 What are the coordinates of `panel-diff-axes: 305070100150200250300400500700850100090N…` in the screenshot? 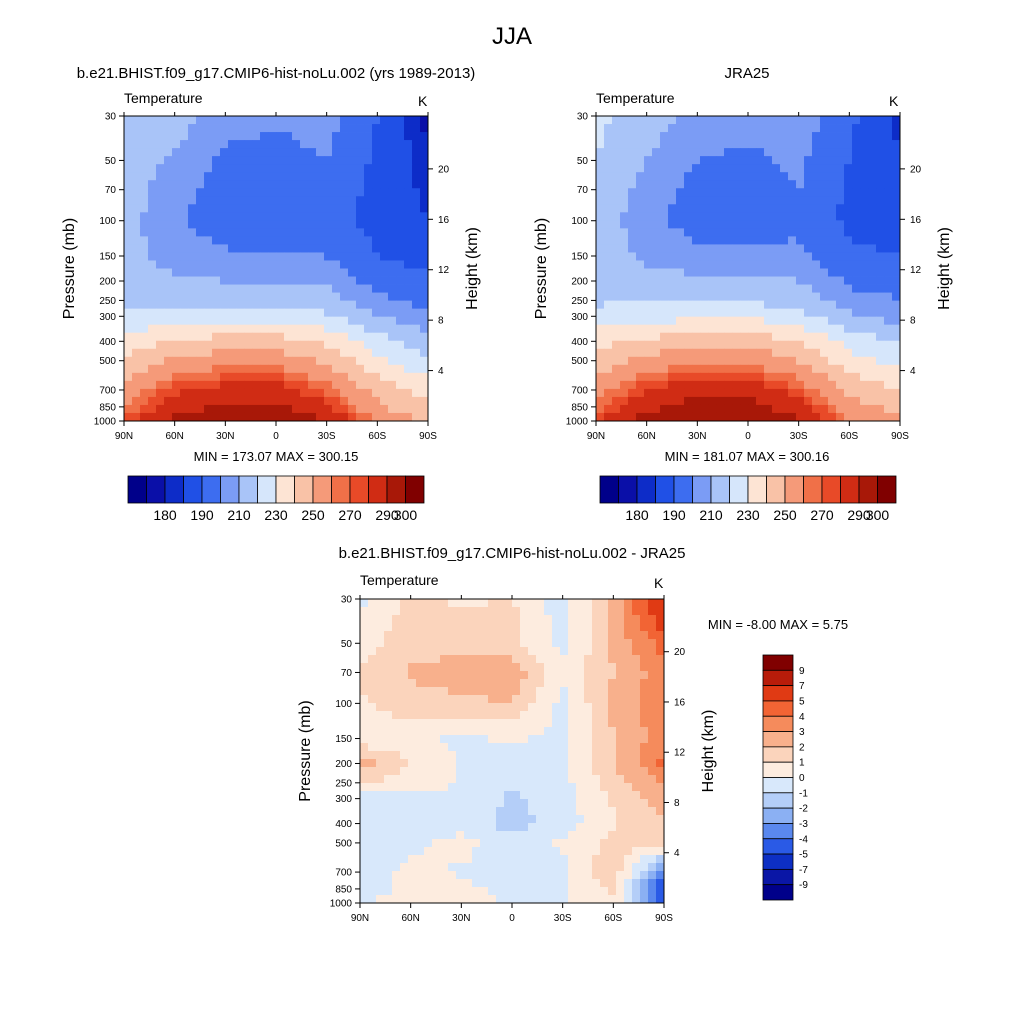 It's located at (507, 760).